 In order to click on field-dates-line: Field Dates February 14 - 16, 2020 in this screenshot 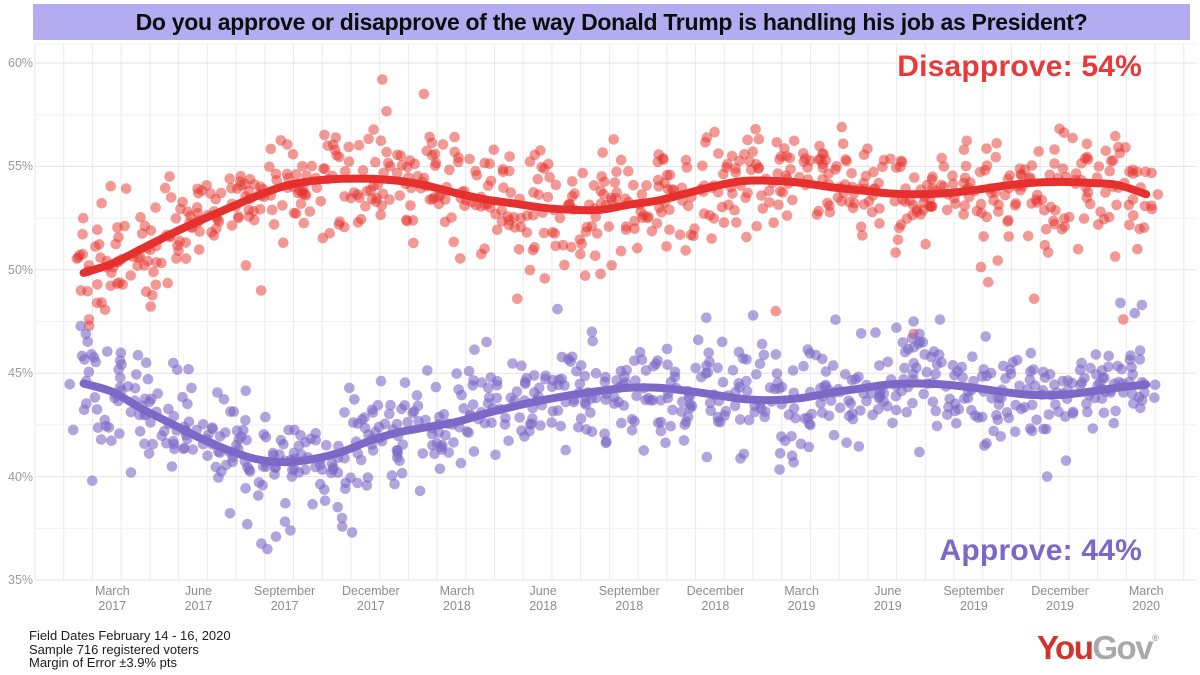, I will do `click(130, 635)`.